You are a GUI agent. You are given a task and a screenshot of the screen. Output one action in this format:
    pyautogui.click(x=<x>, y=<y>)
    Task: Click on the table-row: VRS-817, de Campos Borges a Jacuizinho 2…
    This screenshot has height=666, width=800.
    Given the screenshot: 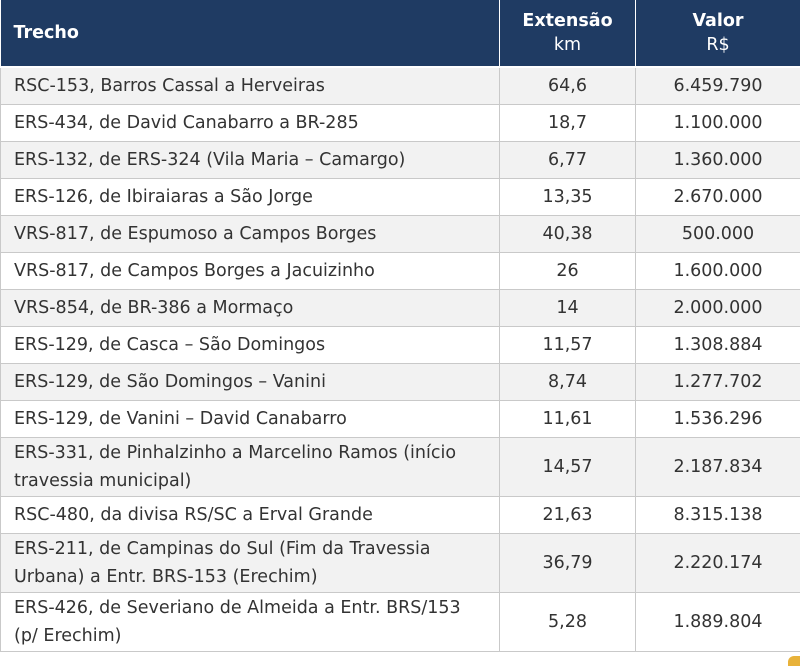 What is the action you would take?
    pyautogui.click(x=400, y=271)
    